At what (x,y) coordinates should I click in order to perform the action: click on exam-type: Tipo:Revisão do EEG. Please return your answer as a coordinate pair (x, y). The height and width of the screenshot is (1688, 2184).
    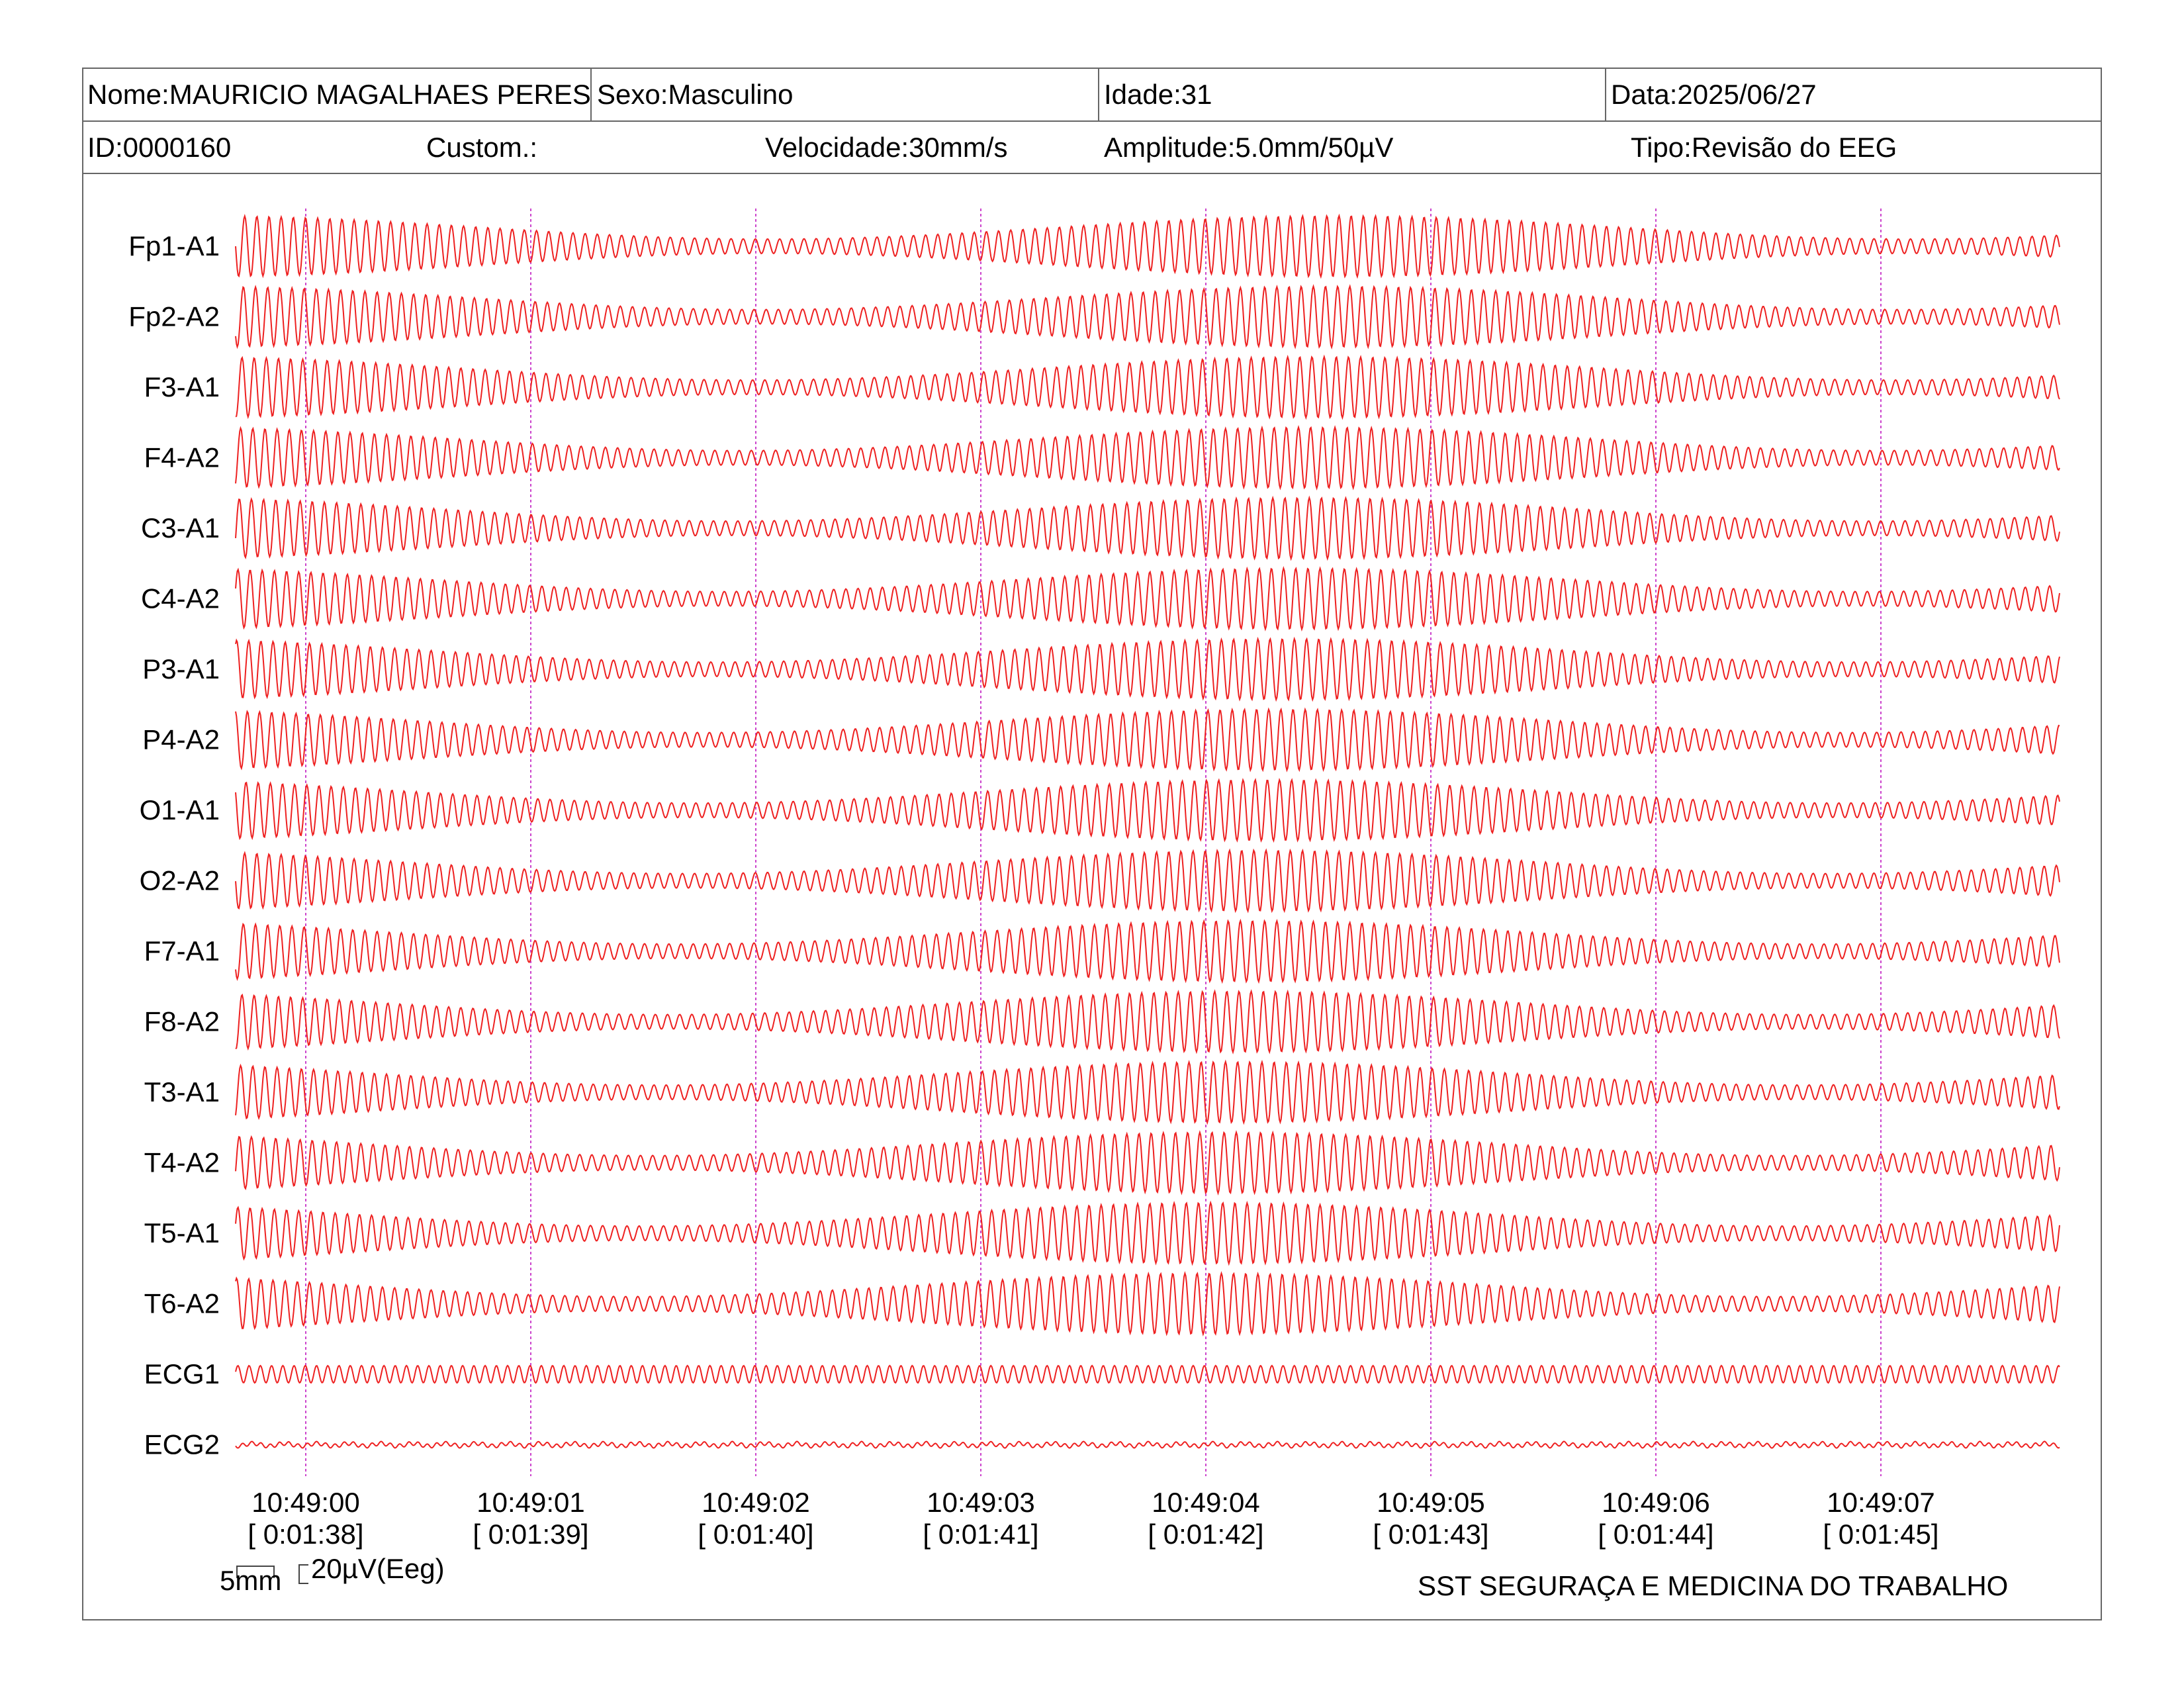
    Looking at the image, I should click on (1764, 147).